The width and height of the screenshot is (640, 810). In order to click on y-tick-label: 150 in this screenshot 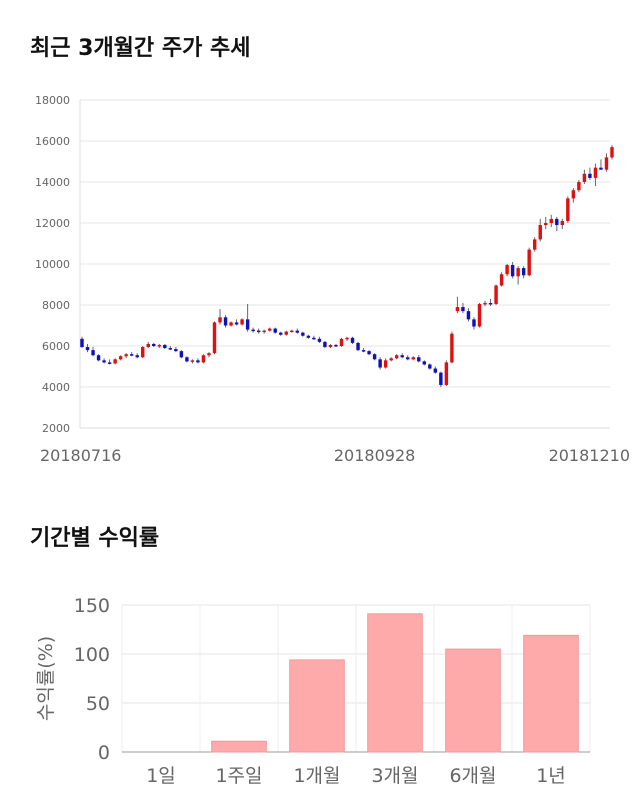, I will do `click(92, 606)`.